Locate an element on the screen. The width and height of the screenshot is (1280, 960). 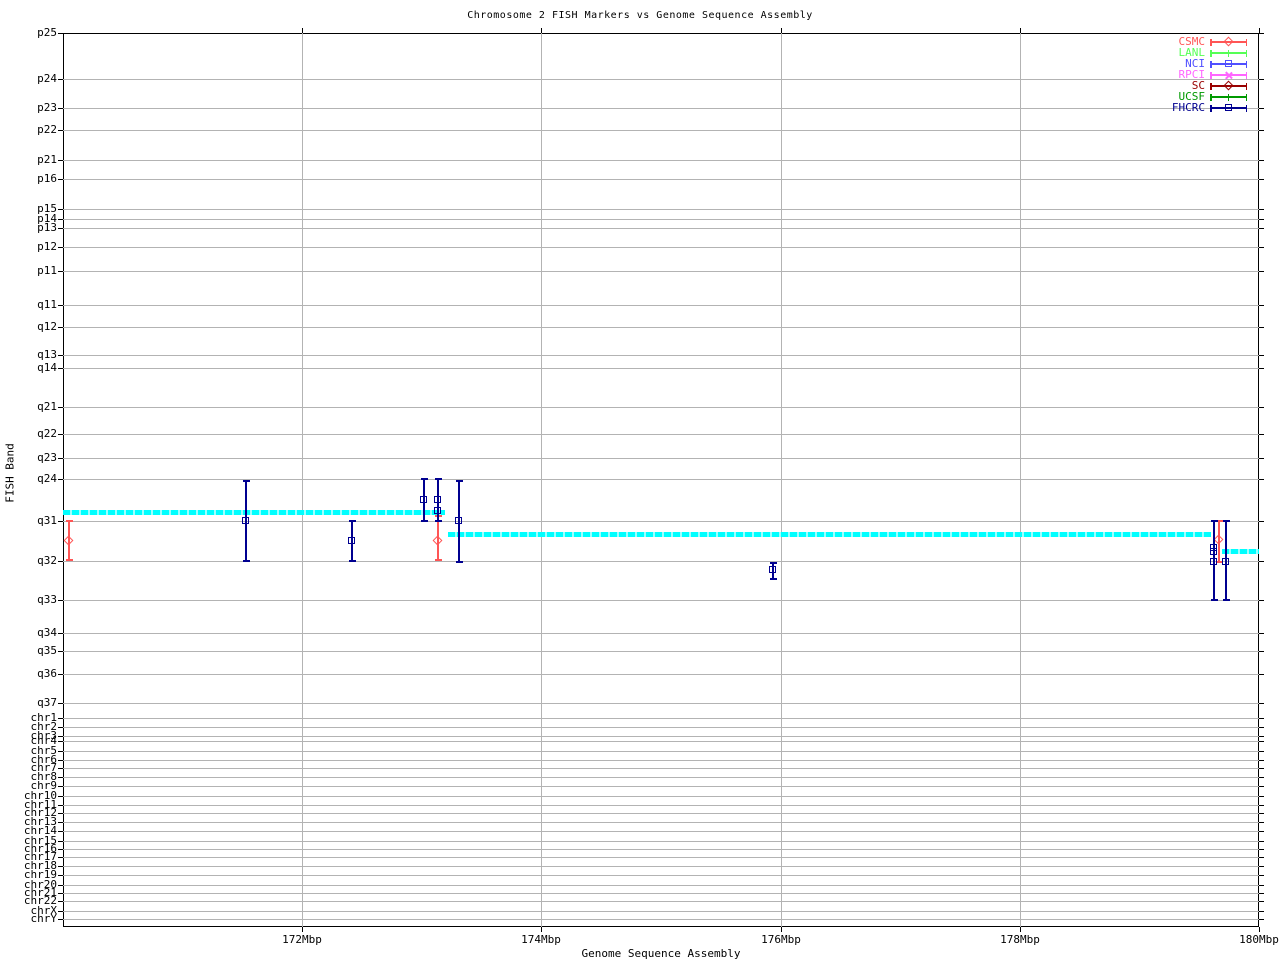
y-band-label: p23 is located at coordinates (47, 107).